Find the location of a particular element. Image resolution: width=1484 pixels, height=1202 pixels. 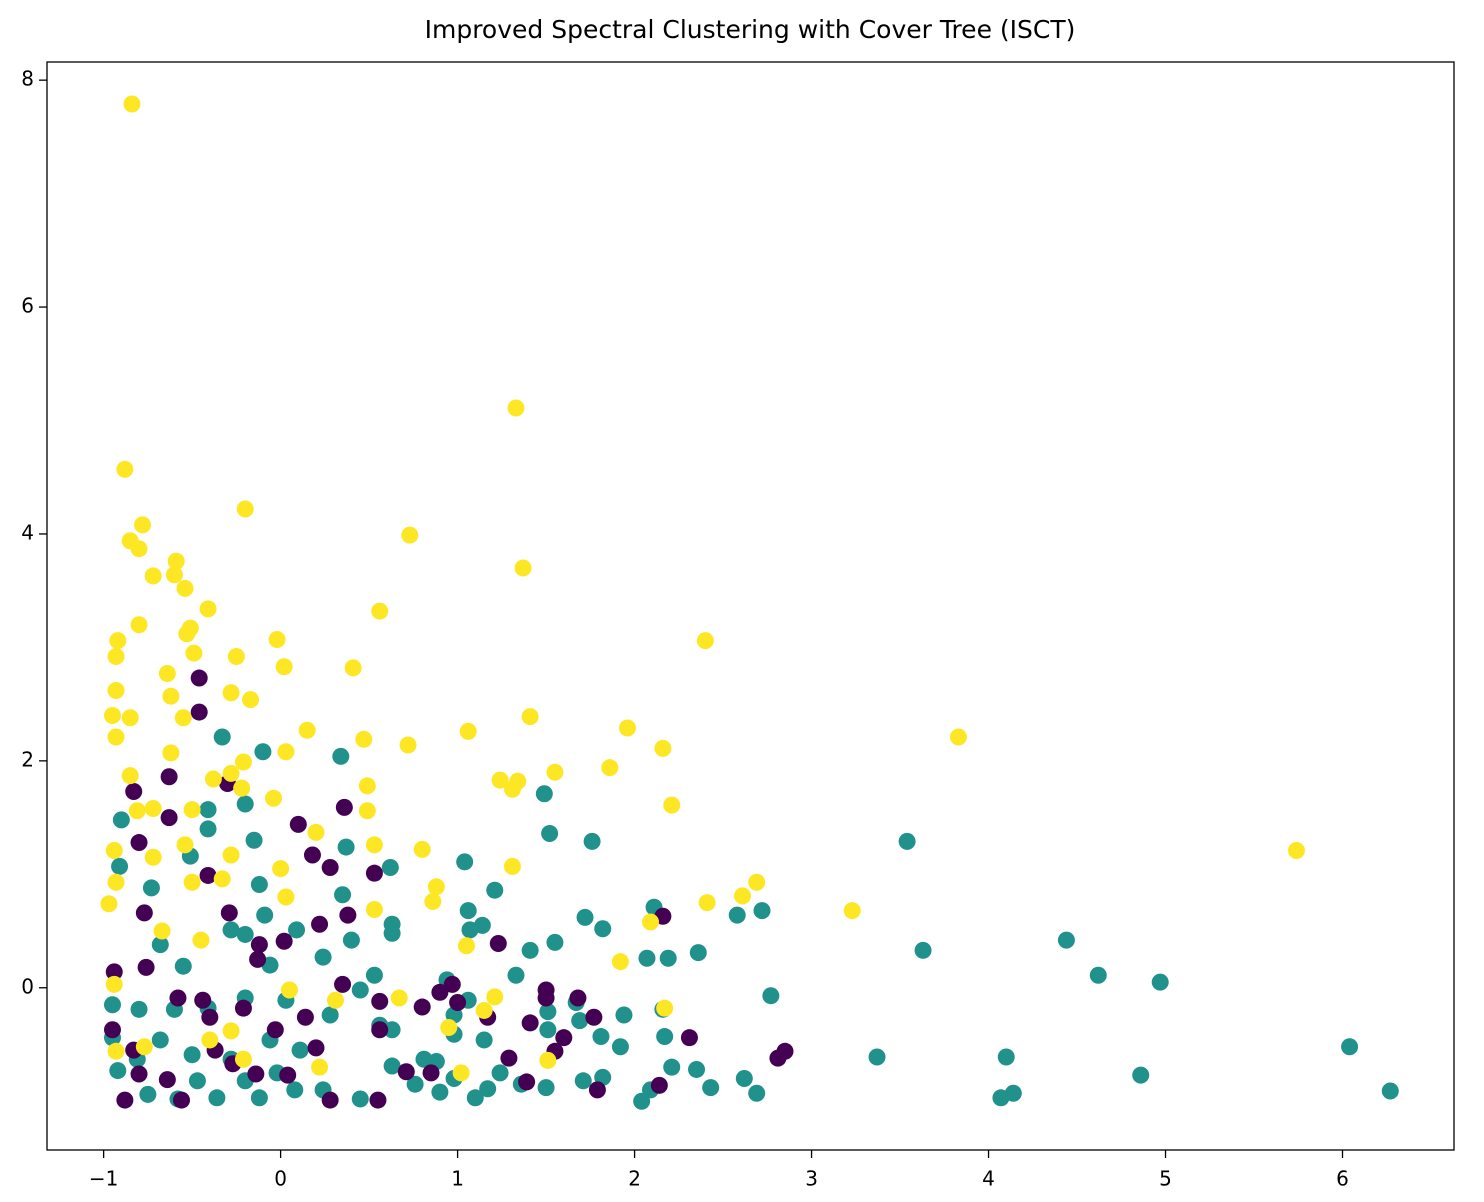

y-tick-label: 4 is located at coordinates (27, 532).